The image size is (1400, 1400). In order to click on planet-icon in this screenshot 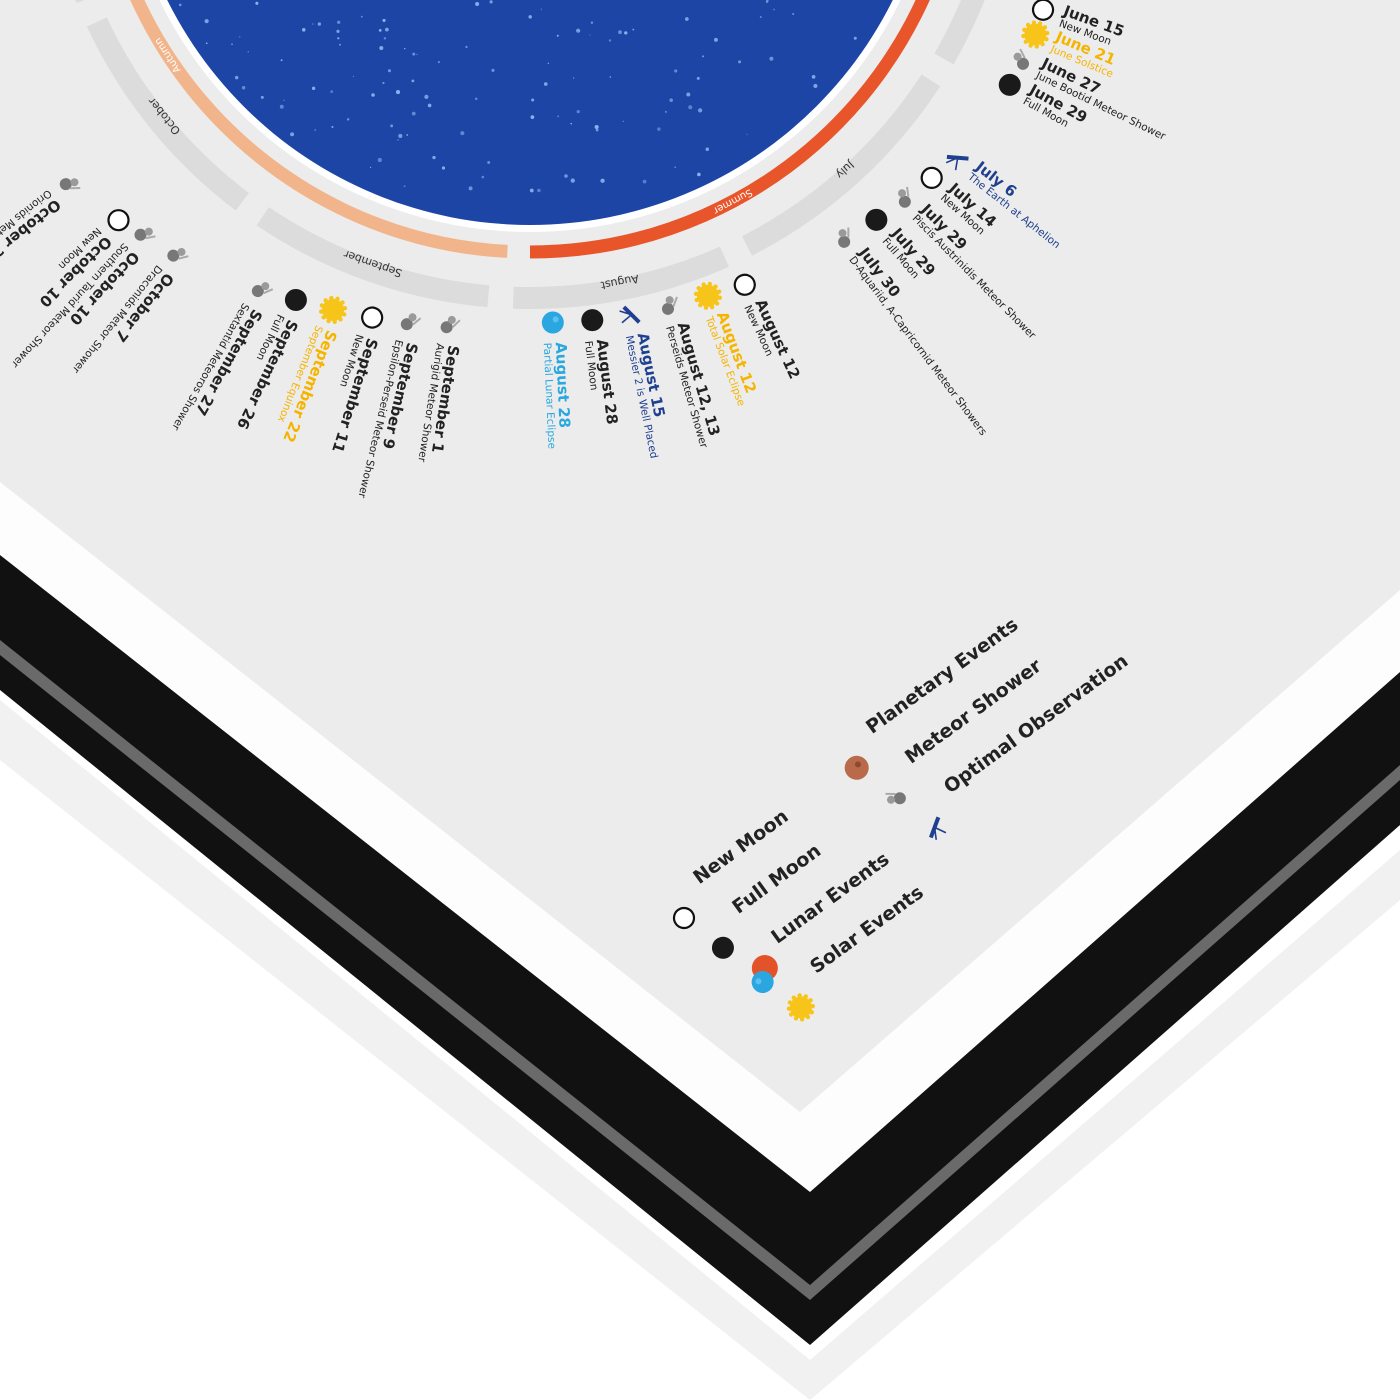, I will do `click(856, 767)`.